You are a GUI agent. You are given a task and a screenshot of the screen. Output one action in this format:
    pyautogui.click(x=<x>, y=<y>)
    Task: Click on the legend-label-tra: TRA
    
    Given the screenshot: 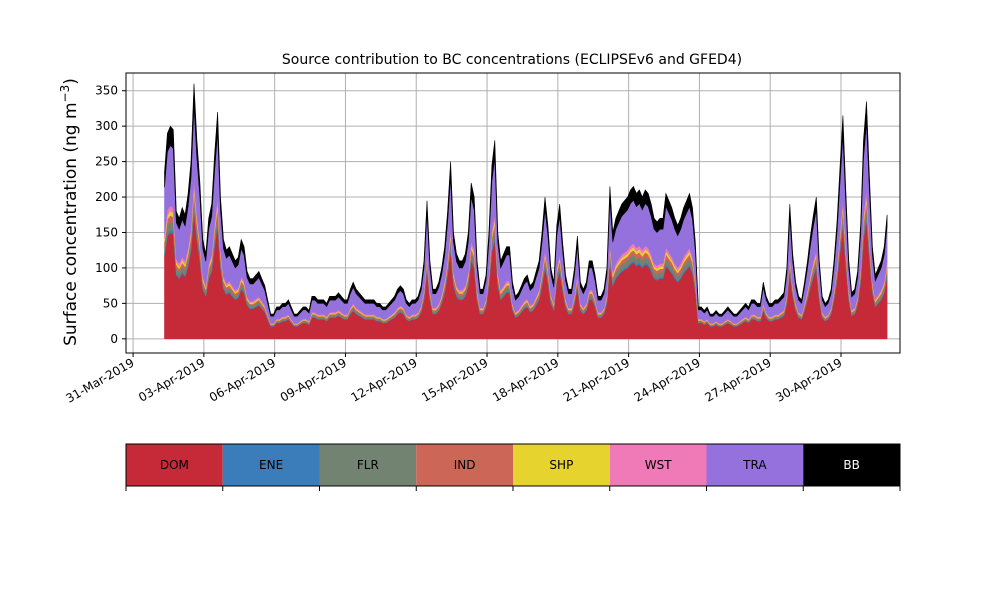 What is the action you would take?
    pyautogui.click(x=754, y=465)
    